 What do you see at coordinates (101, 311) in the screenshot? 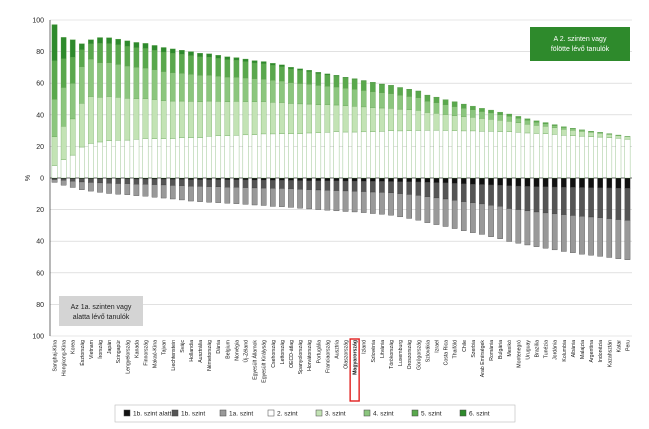
I see `annotation-below: Az 1a. szinten vagy alatta lévő tanulók` at bounding box center [101, 311].